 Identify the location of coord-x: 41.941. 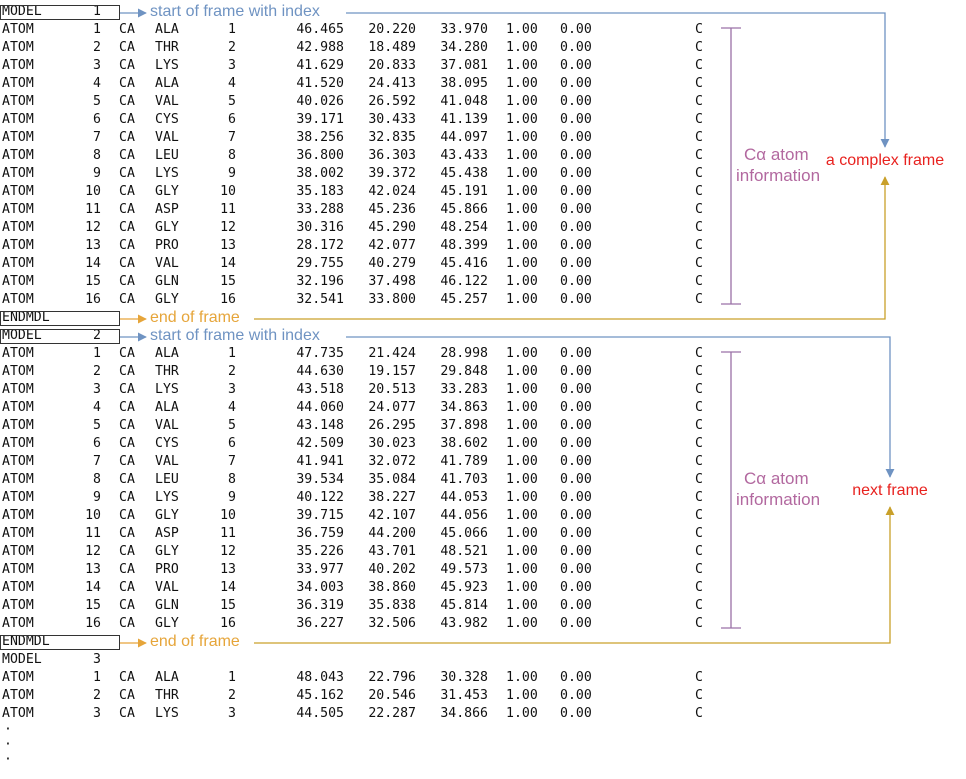
(320, 461).